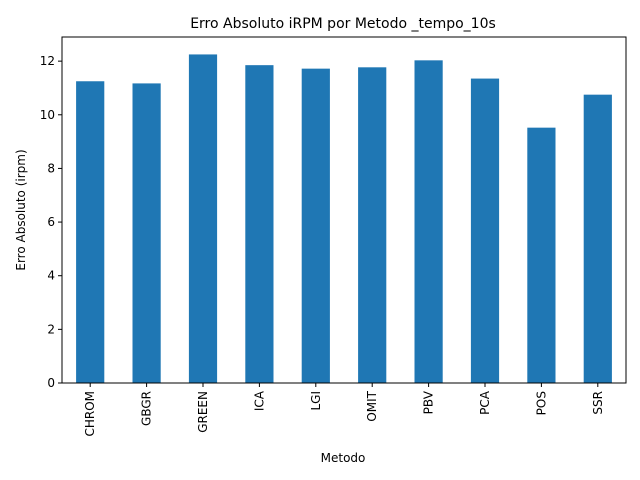  What do you see at coordinates (485, 231) in the screenshot?
I see `bar-pca` at bounding box center [485, 231].